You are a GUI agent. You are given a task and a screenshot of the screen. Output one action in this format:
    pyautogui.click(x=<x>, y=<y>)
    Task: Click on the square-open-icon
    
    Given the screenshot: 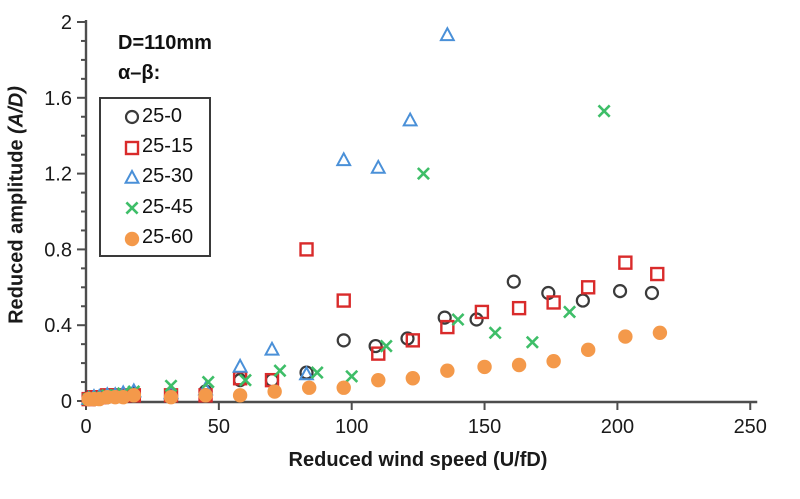 What is the action you would take?
    pyautogui.click(x=132, y=147)
    